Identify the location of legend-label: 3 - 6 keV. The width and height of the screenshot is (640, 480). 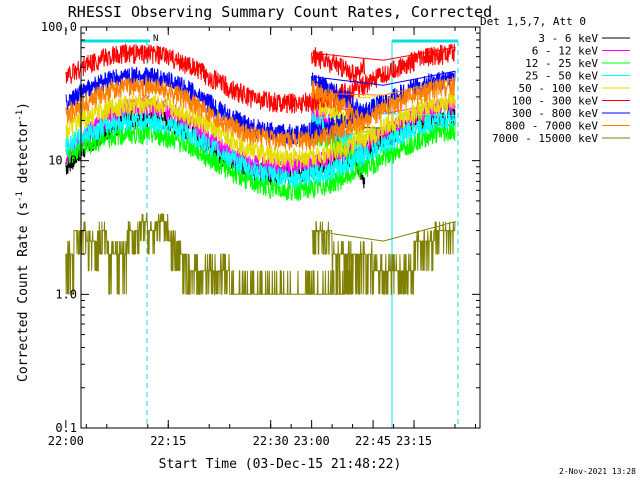
(568, 38).